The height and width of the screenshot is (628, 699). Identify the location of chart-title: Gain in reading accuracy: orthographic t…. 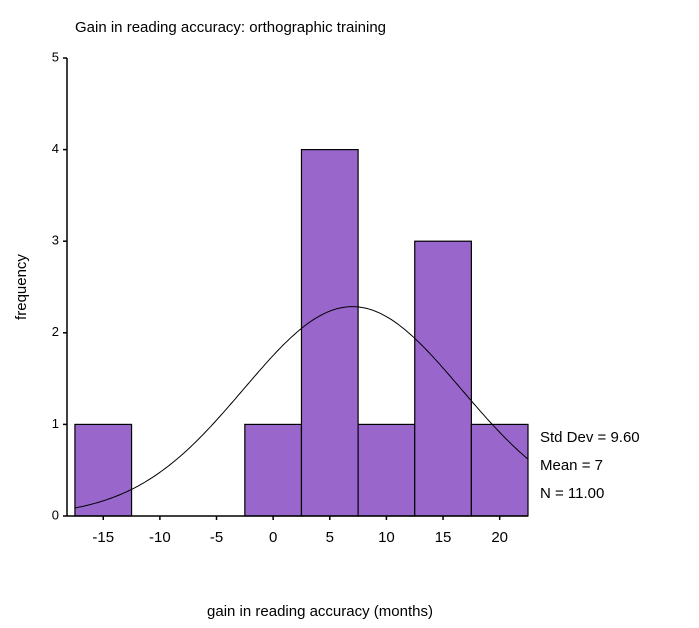
(230, 27).